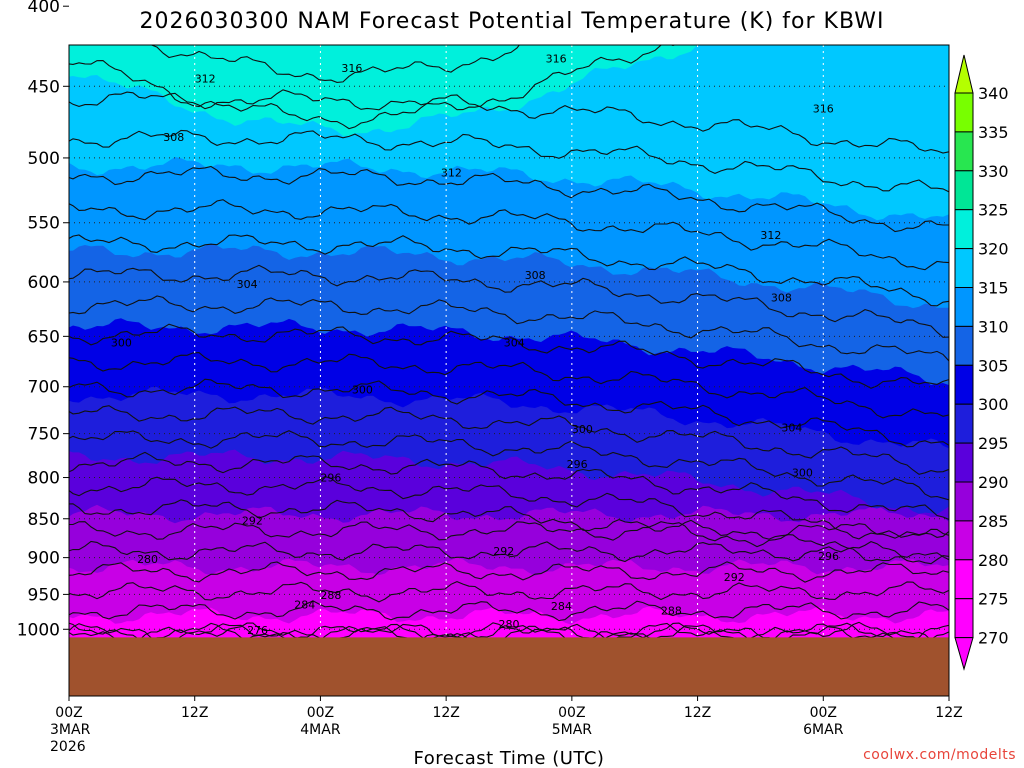  Describe the element at coordinates (802, 472) in the screenshot. I see `contour-label-300-20: 300` at that location.